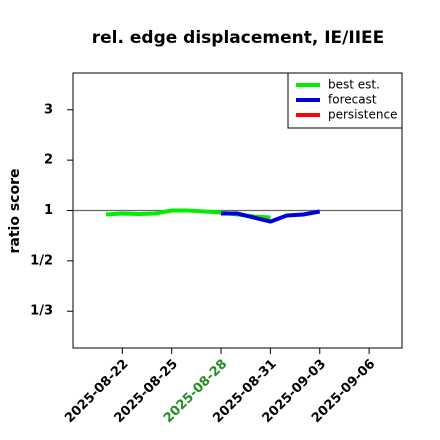 The height and width of the screenshot is (440, 440). I want to click on series-line, so click(271, 216).